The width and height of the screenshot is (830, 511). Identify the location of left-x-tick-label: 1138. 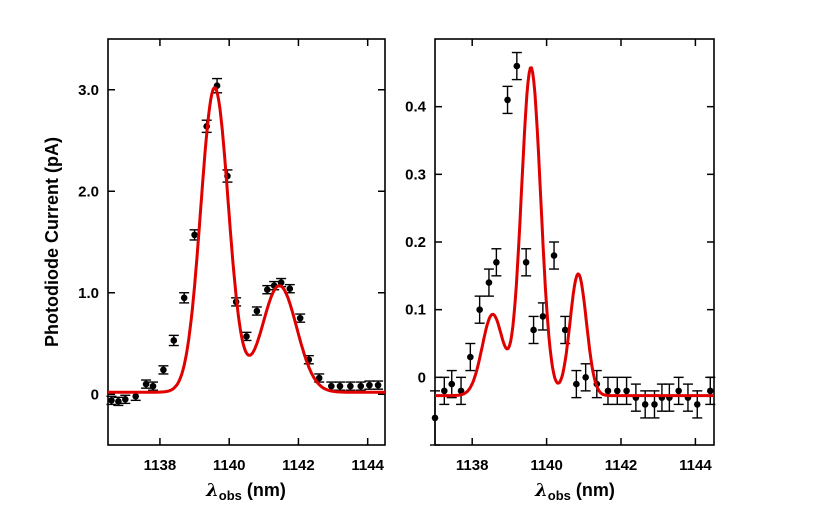
(160, 465).